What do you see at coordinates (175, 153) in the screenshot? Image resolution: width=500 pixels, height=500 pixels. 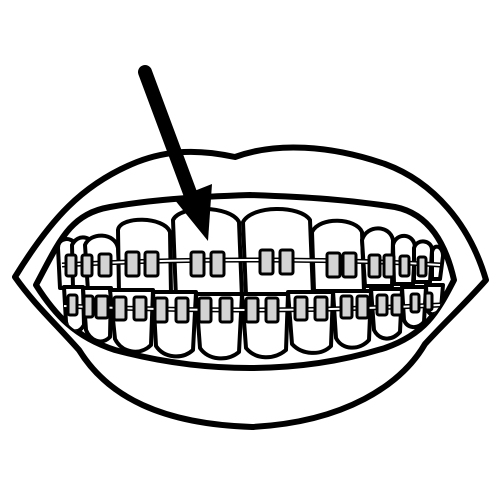 I see `arrow-icon` at bounding box center [175, 153].